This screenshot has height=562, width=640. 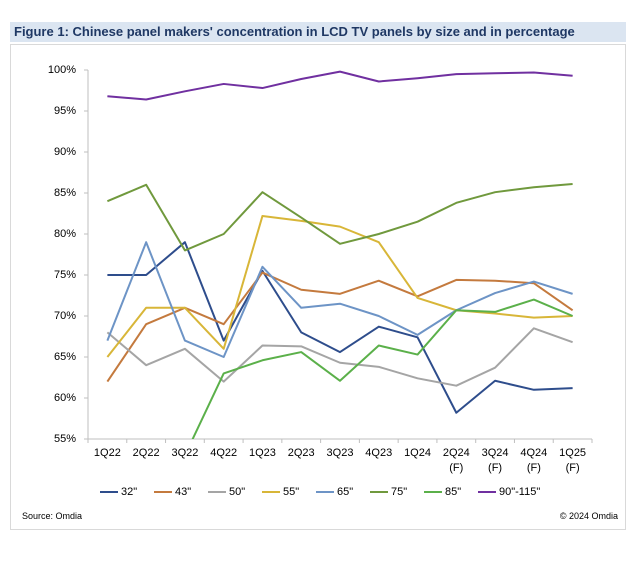 I want to click on x-tick-label: 1Q22, so click(x=107, y=453).